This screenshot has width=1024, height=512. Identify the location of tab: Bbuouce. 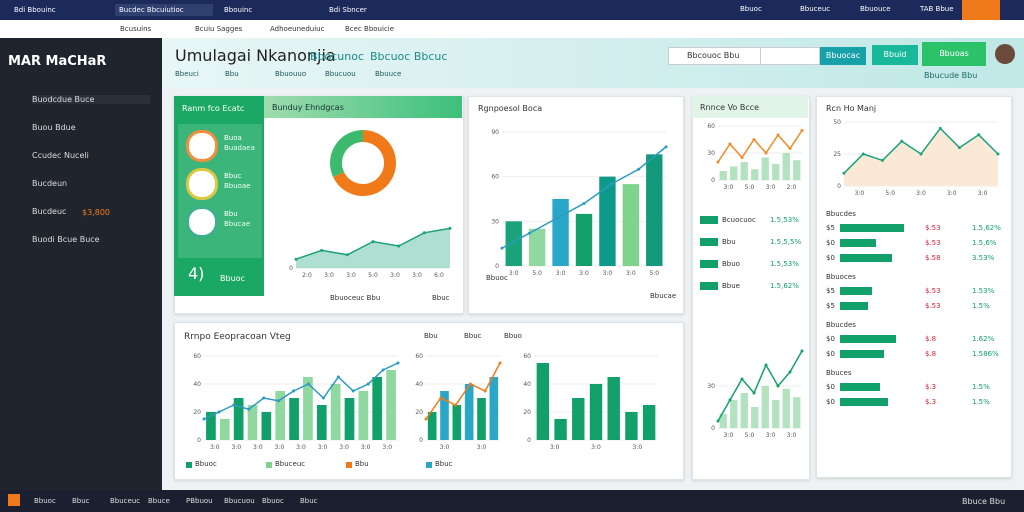
(875, 9).